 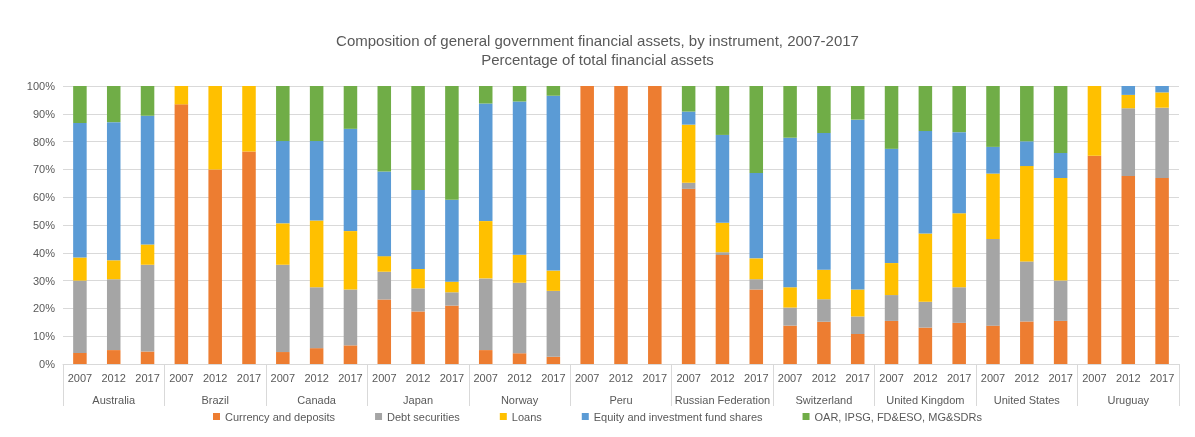 I want to click on legend-label: Loans, so click(x=527, y=416).